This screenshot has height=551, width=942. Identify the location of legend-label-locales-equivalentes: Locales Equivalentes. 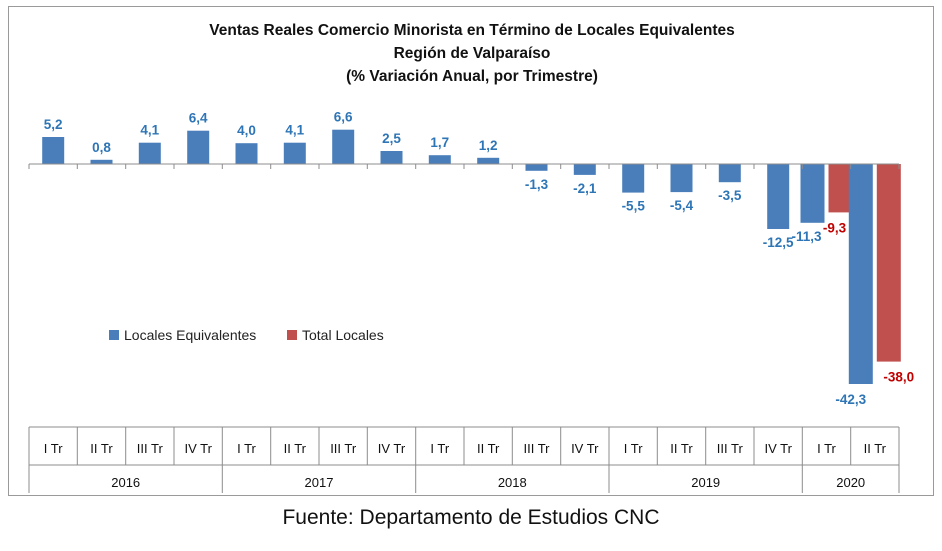
(190, 335).